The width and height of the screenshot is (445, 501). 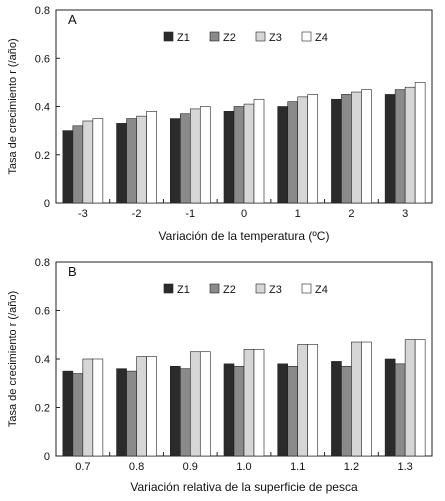 I want to click on x-axis-title: Variación de la temperatura (ºC), so click(x=244, y=236).